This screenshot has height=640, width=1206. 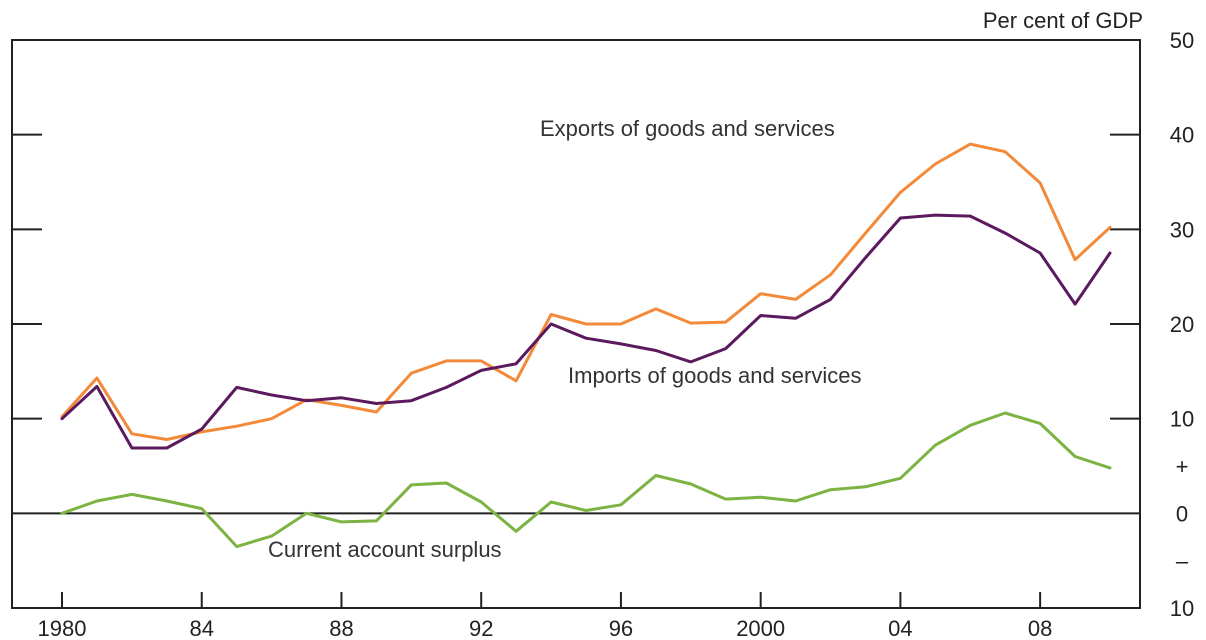 I want to click on y-tick-label: 0, so click(x=1182, y=513).